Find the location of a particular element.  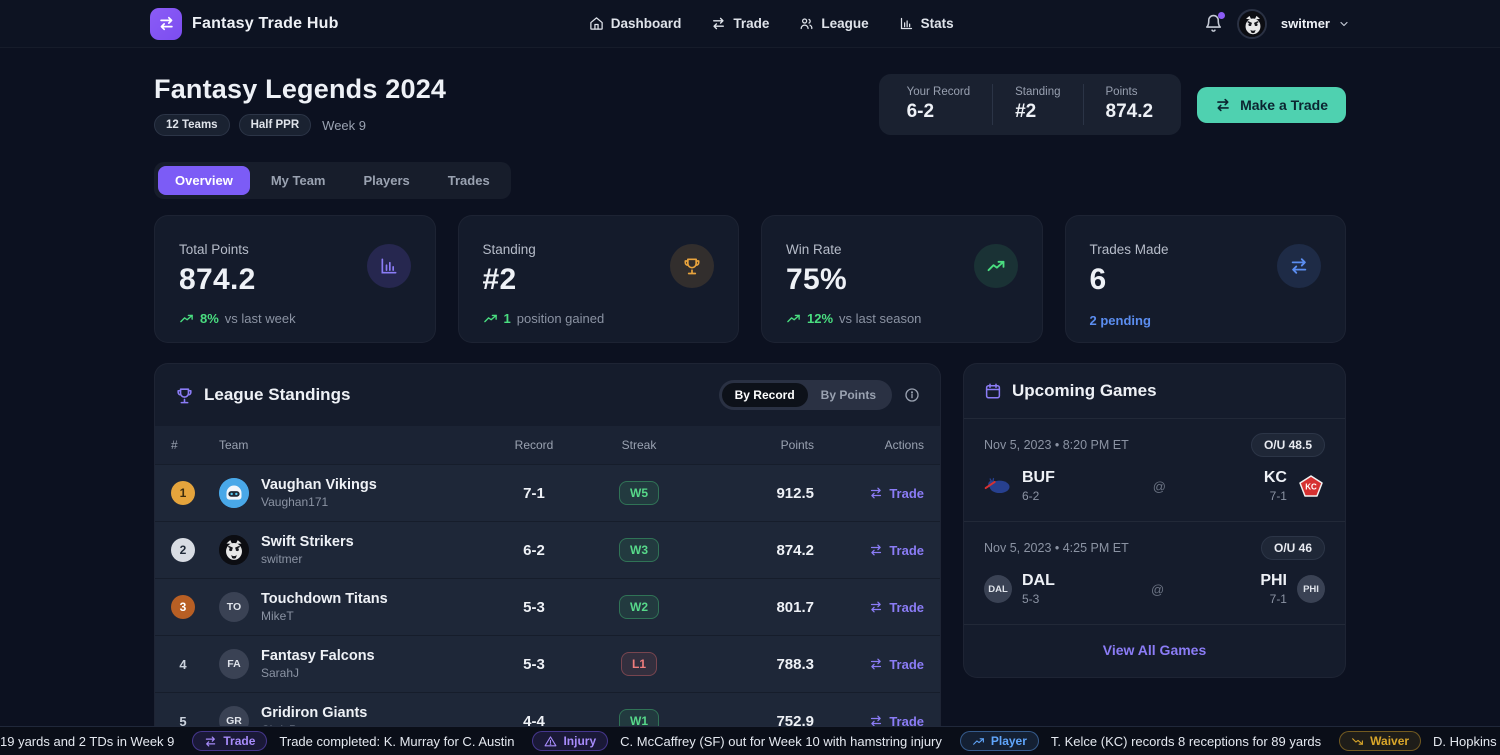

week-label: Week 9 is located at coordinates (344, 125).